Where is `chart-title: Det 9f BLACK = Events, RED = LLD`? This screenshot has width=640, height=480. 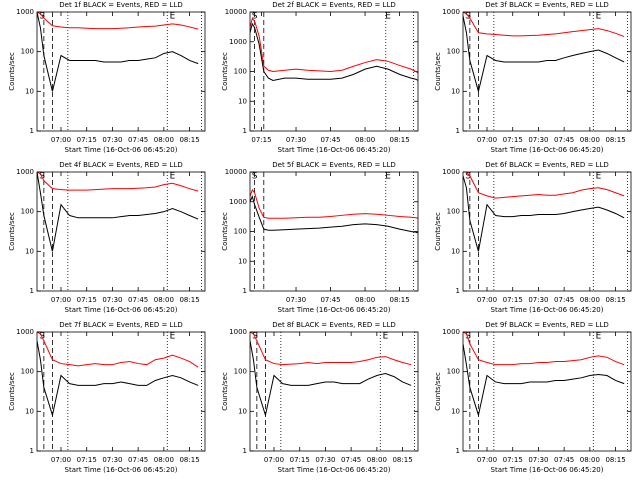
chart-title: Det 9f BLACK = Events, RED = LLD is located at coordinates (546, 325).